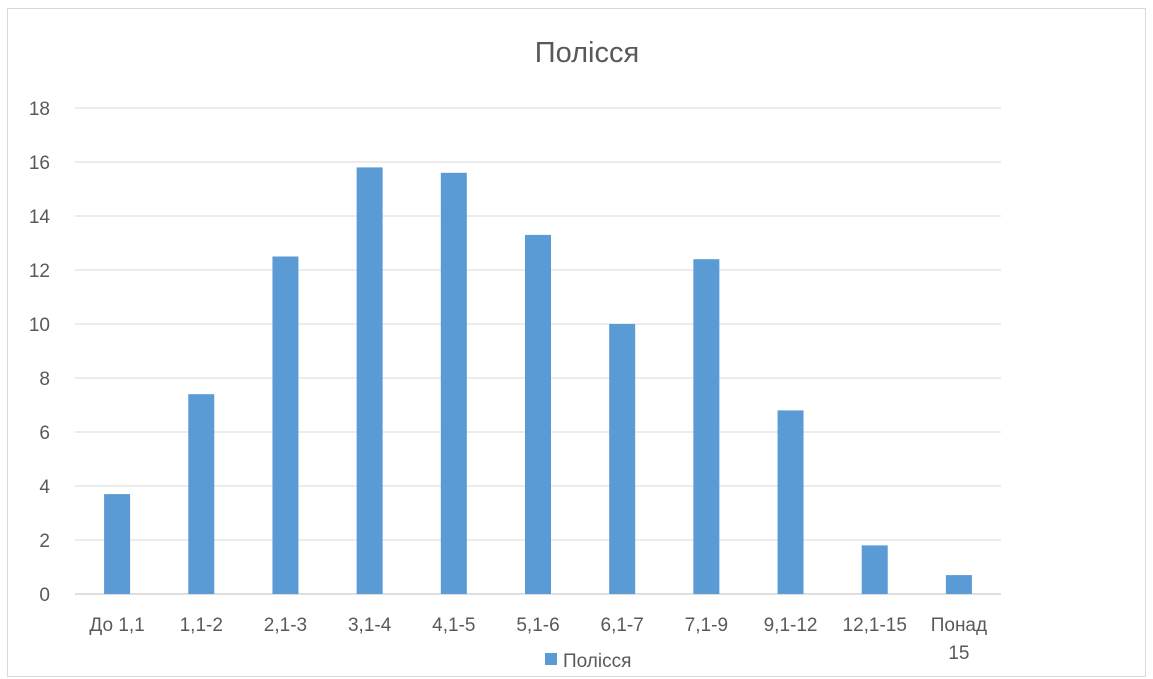 The width and height of the screenshot is (1153, 679). Describe the element at coordinates (587, 53) in the screenshot. I see `chart-title: Полісся` at that location.